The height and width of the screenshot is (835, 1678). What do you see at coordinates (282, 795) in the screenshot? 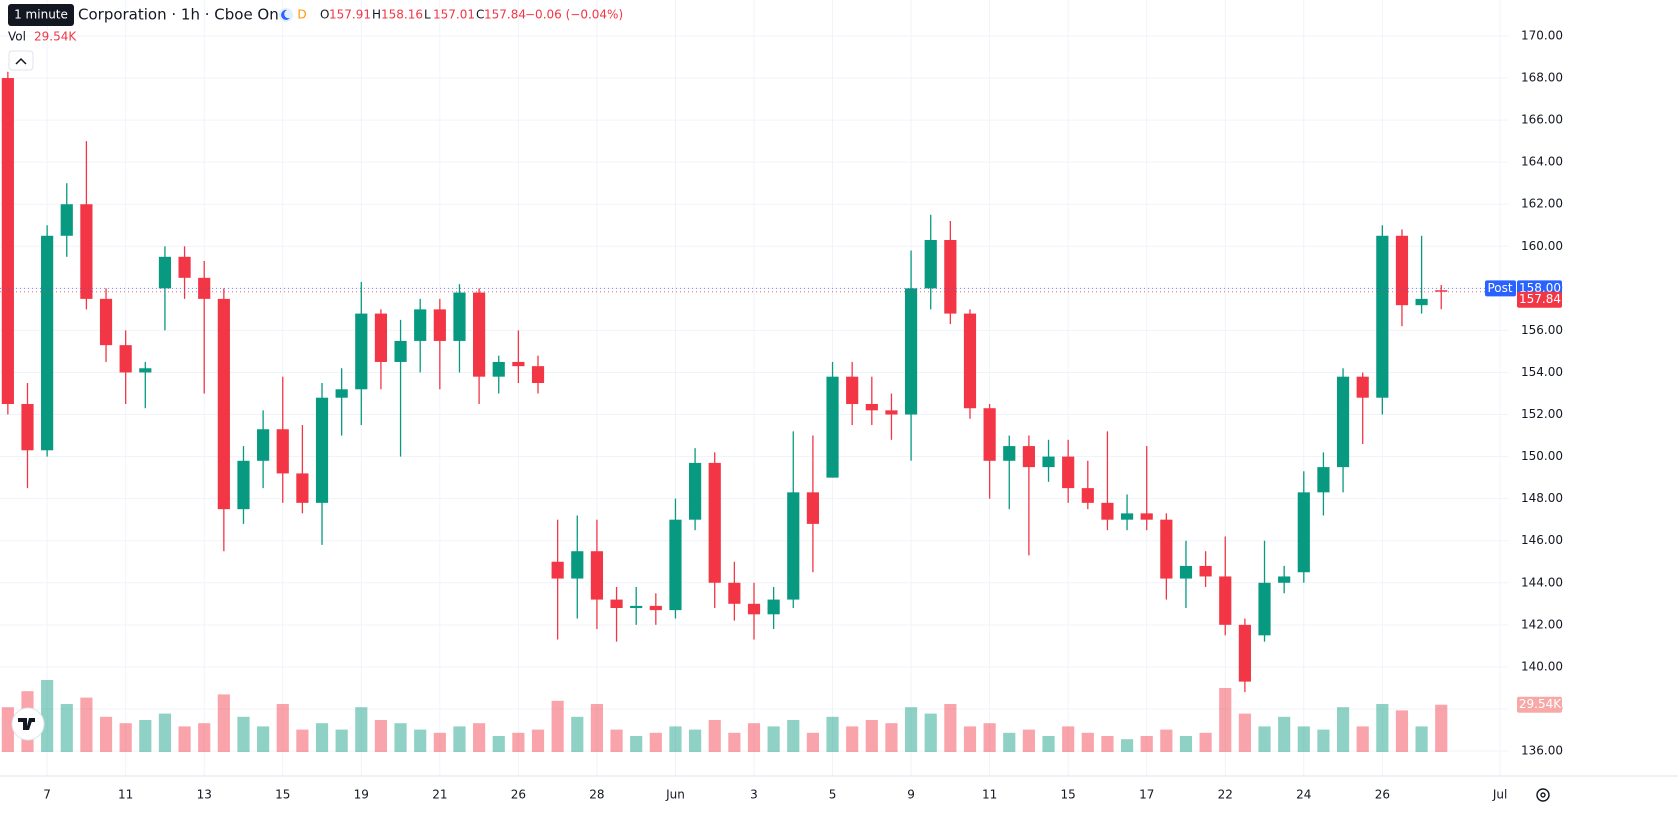
I see `x-tick-label: 15` at bounding box center [282, 795].